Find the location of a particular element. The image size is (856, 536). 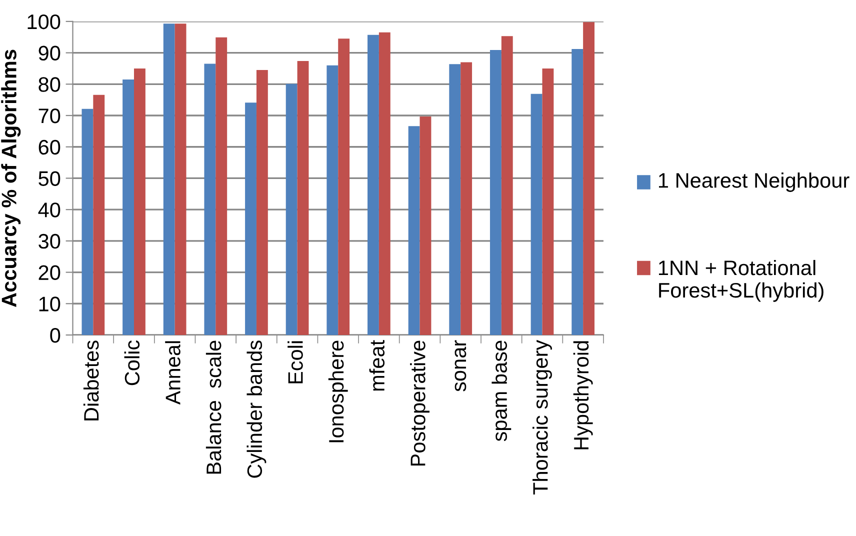

x-tick-label: Balance scale is located at coordinates (214, 407).